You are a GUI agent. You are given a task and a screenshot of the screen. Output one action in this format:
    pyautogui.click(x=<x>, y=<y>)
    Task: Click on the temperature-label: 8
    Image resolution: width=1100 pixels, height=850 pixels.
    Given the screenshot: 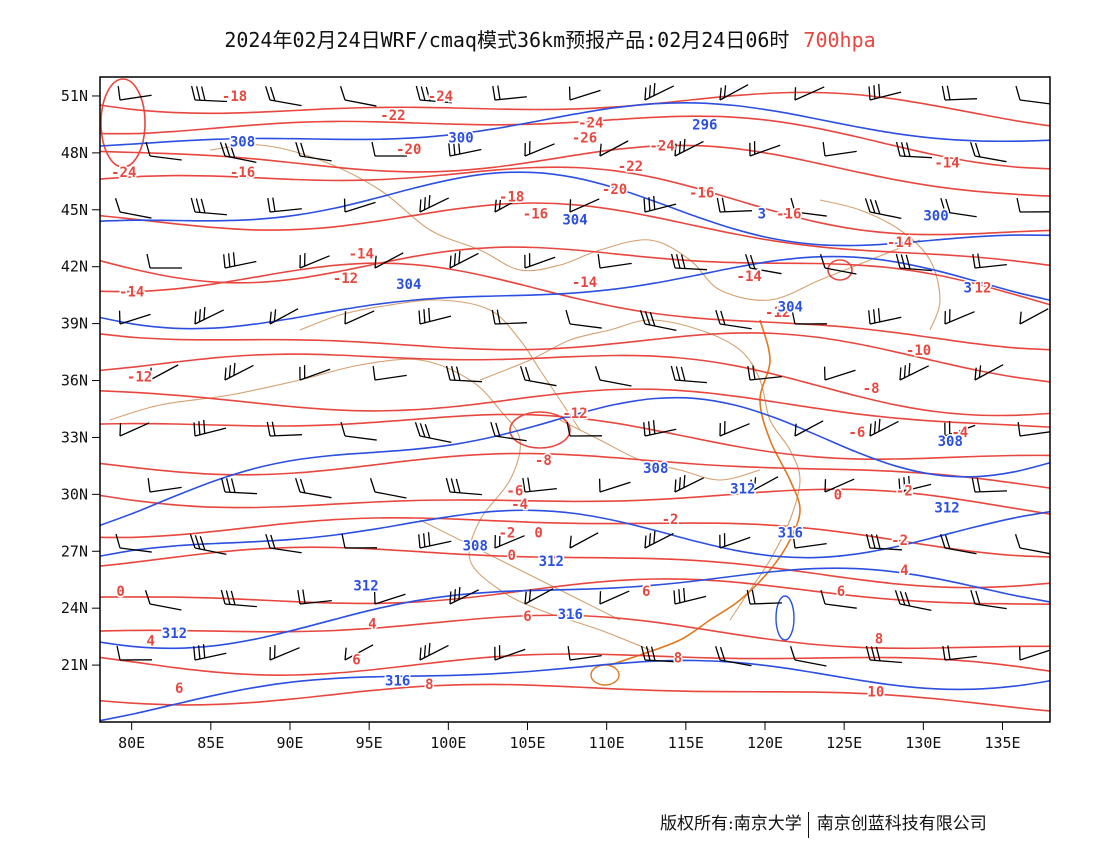 What is the action you would take?
    pyautogui.click(x=429, y=685)
    